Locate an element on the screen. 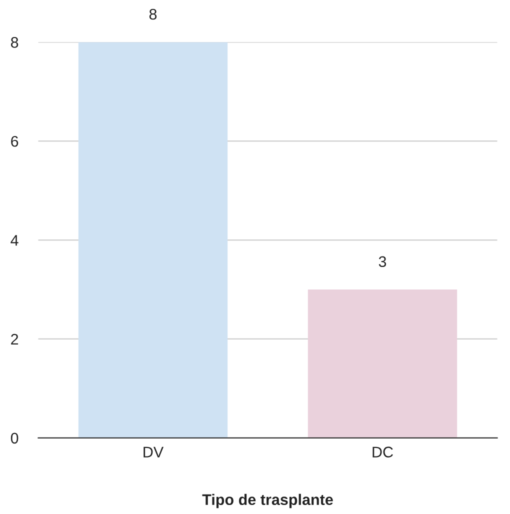  y-tick-label: 2 is located at coordinates (14, 339).